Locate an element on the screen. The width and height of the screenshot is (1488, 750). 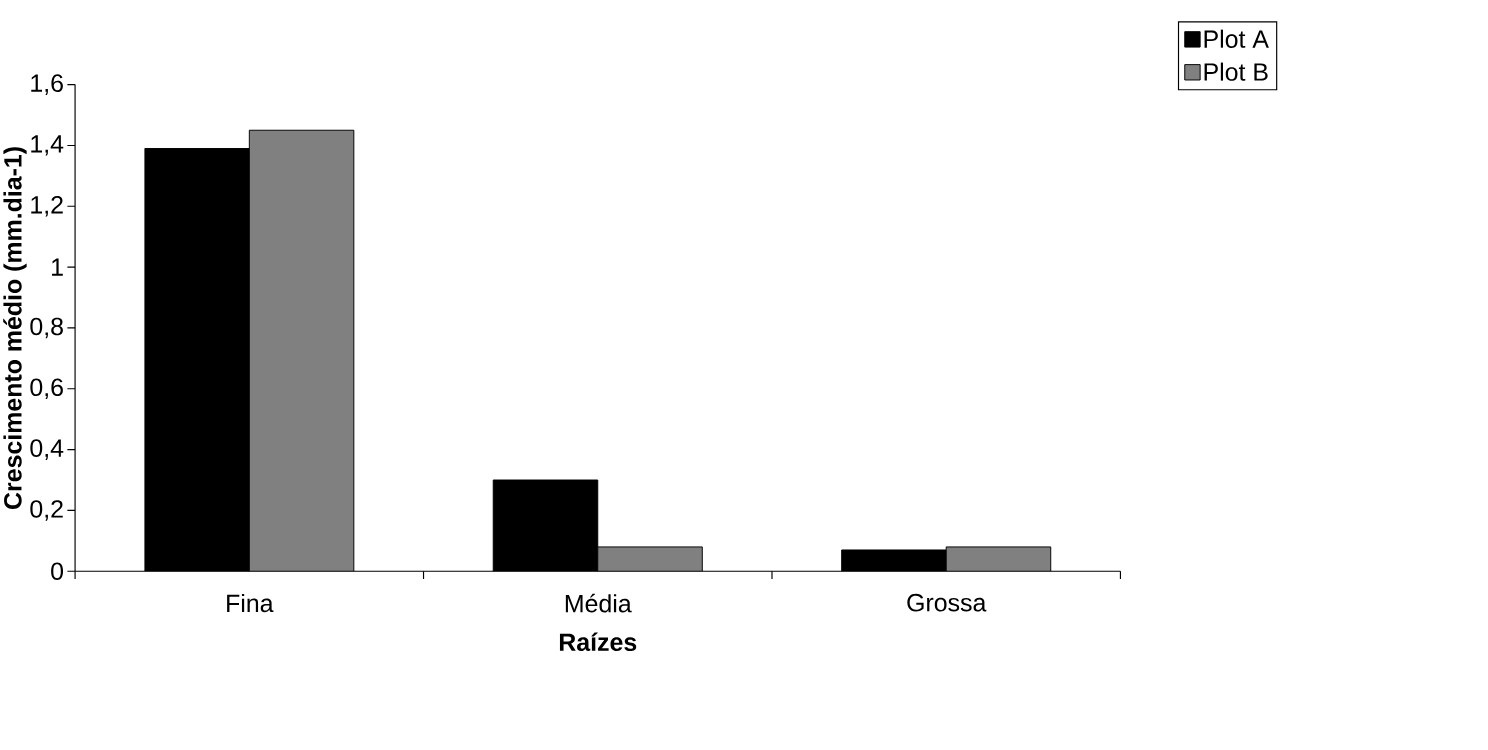
x-tick-label: Média is located at coordinates (598, 603).